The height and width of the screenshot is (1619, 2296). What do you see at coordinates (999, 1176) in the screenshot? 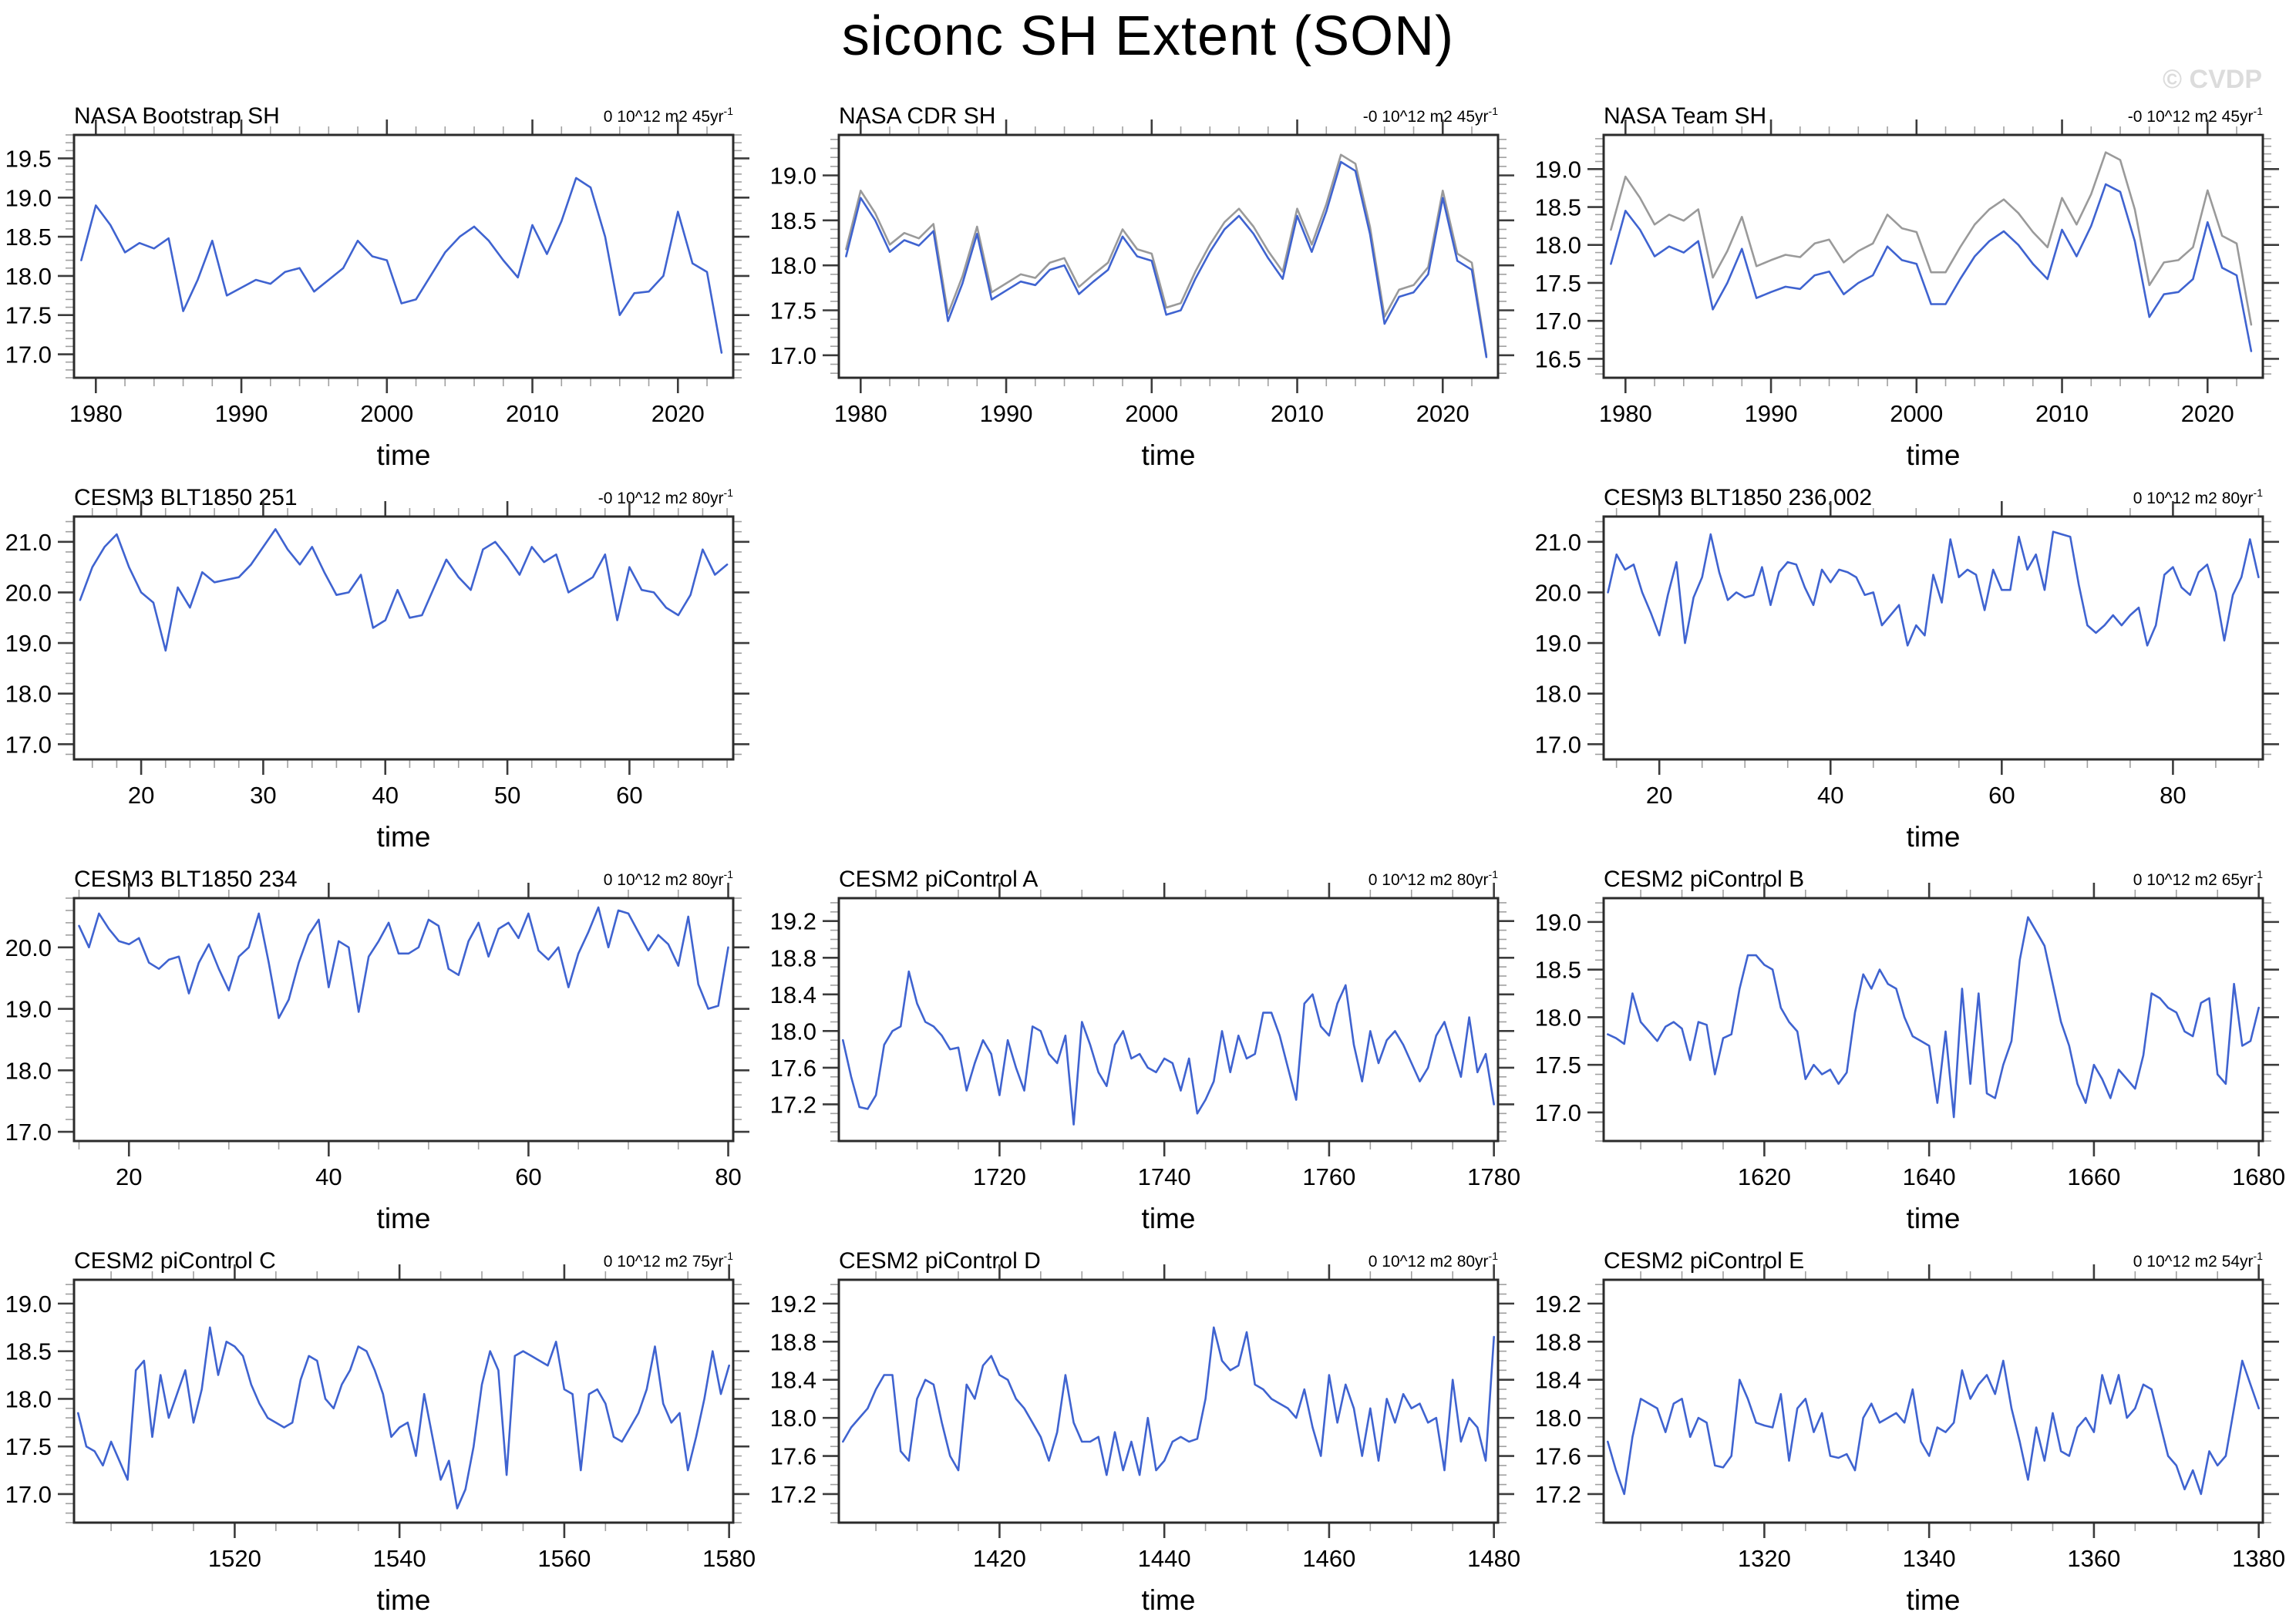
I see `x-tick-label: 1720` at bounding box center [999, 1176].